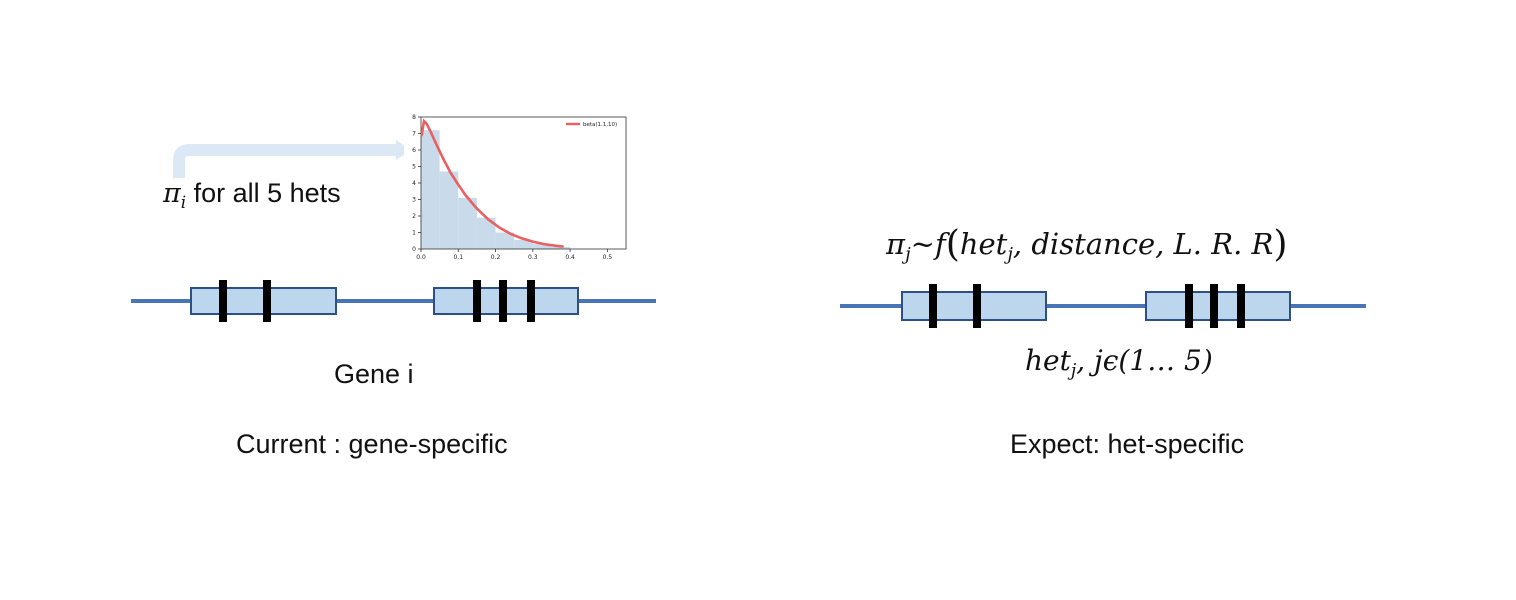  I want to click on y-tick-label: 3, so click(414, 200).